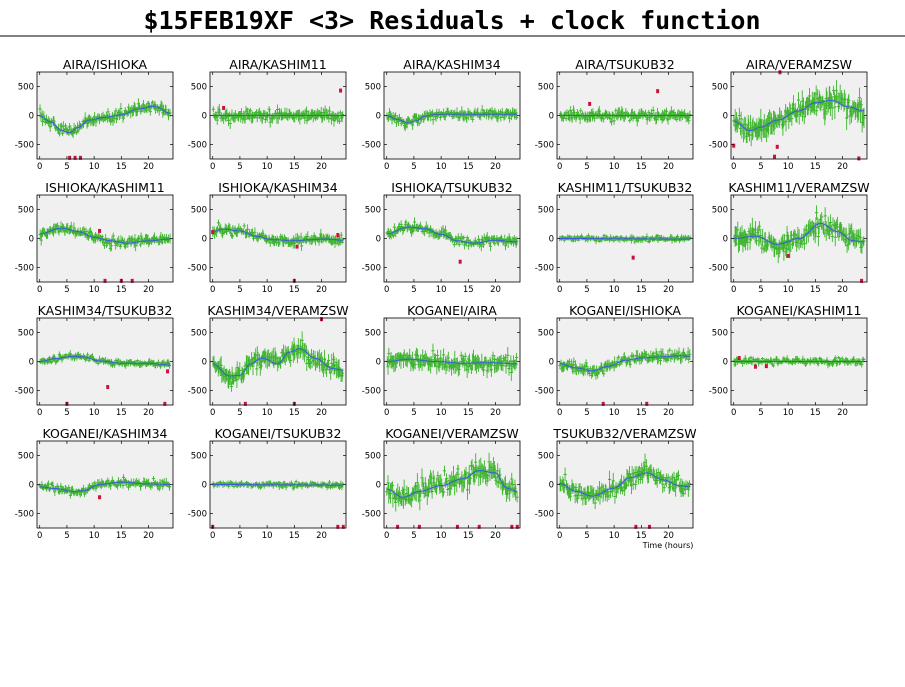 This screenshot has height=687, width=905. What do you see at coordinates (625, 187) in the screenshot?
I see `panel-title: KASHIM11/TSUKUB32` at bounding box center [625, 187].